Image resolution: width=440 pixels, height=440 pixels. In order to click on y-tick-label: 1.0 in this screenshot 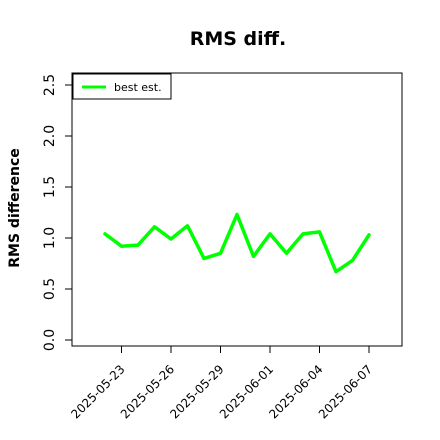, I will do `click(50, 238)`.